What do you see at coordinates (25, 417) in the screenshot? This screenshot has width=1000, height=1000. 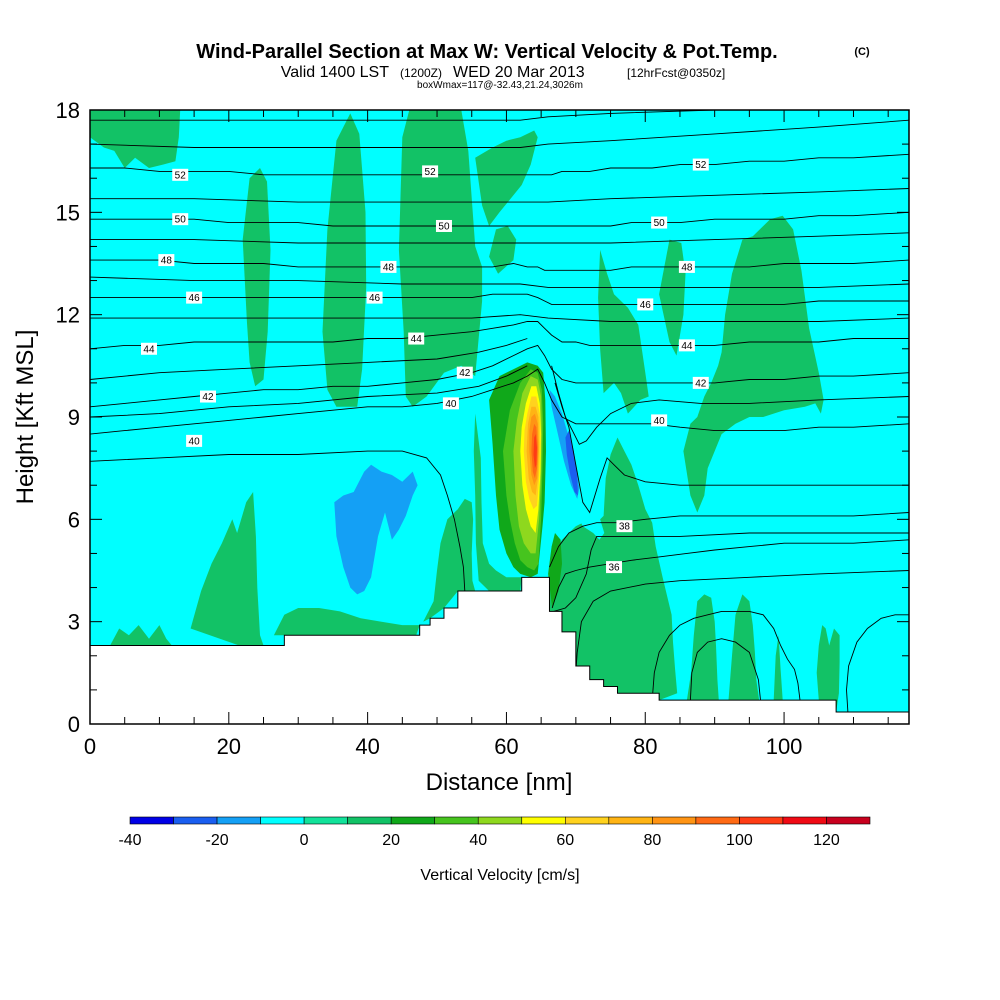 I see `y-axis-title: Height [Kft MSL]` at bounding box center [25, 417].